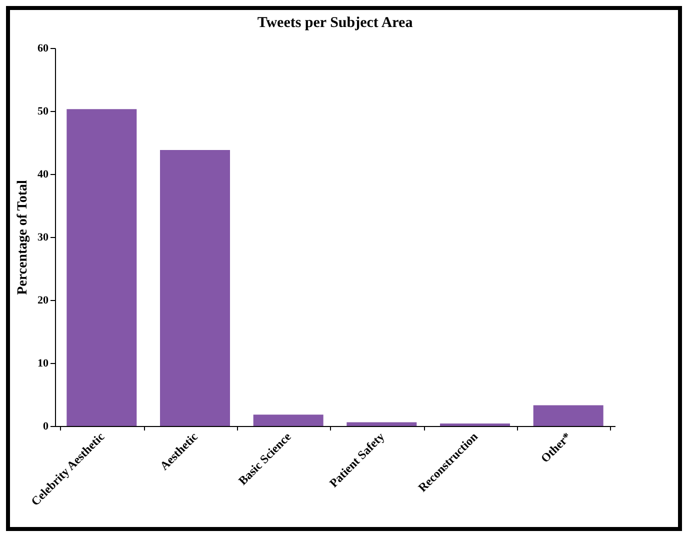 Image resolution: width=688 pixels, height=537 pixels. I want to click on y-tick-label: 20, so click(43, 300).